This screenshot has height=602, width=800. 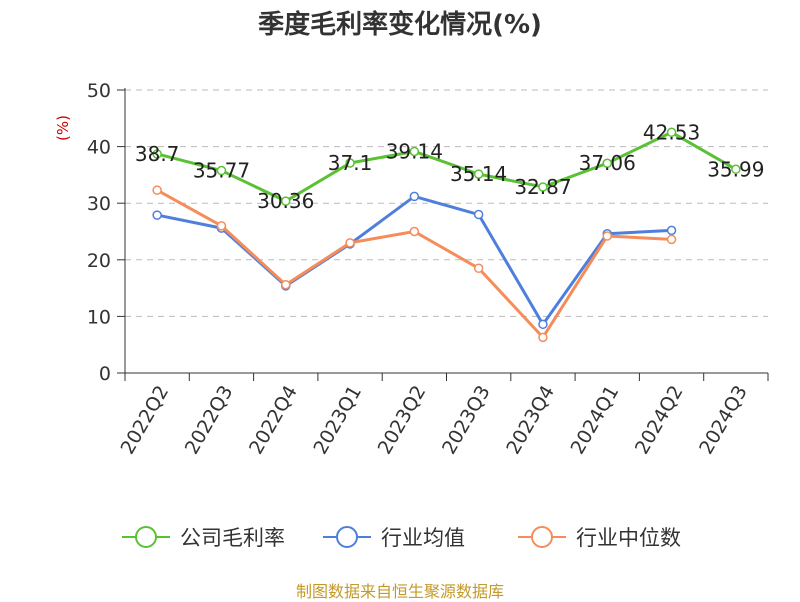 I want to click on data-label: 35.14, so click(x=478, y=174).